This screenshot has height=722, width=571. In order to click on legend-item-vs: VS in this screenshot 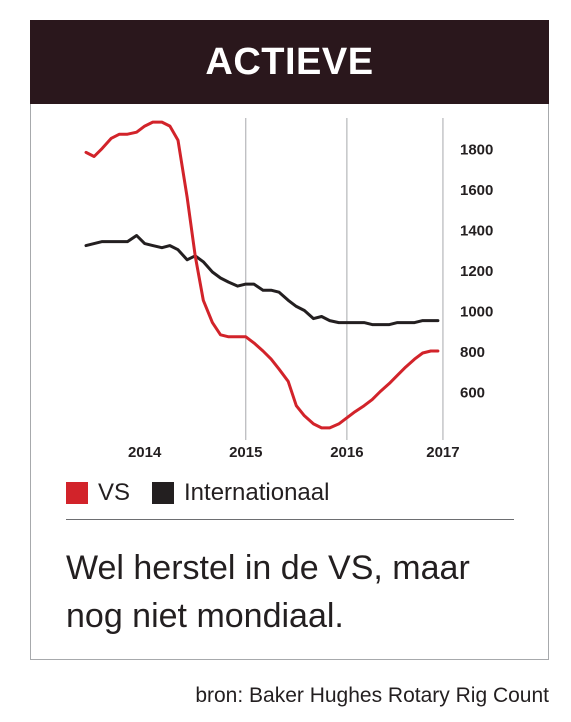, I will do `click(98, 493)`.